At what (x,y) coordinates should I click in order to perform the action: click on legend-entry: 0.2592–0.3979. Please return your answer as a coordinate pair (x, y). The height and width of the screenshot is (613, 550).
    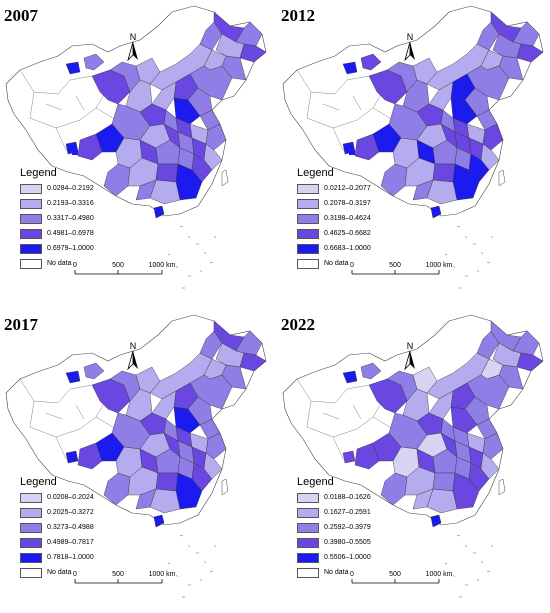
    Looking at the image, I should click on (334, 527).